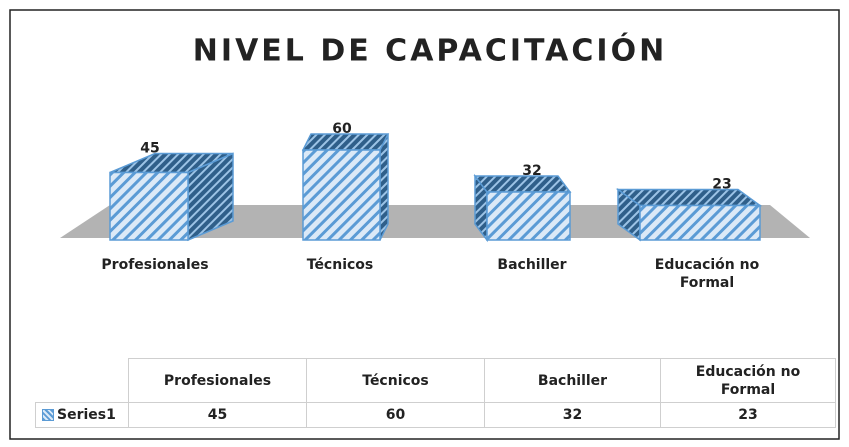 The width and height of the screenshot is (849, 447). I want to click on x-tick-label: Profesionales, so click(155, 265).